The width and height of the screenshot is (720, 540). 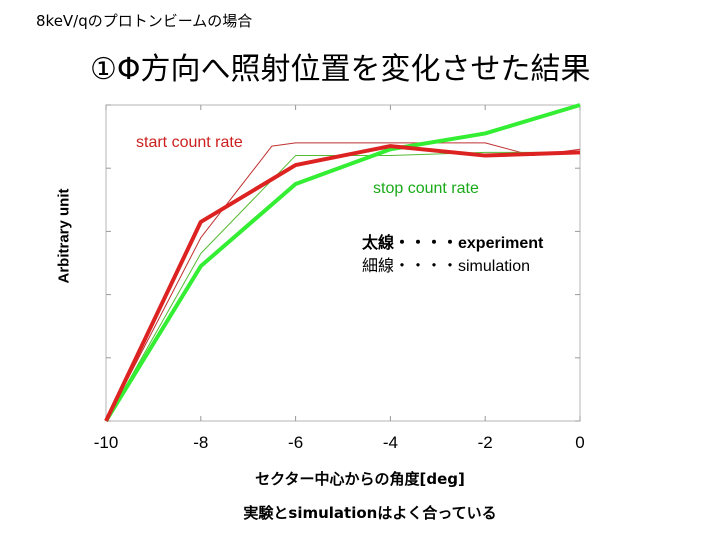 What do you see at coordinates (452, 255) in the screenshot?
I see `legend: 太線・・・・experiment 細線・・・・simulation` at bounding box center [452, 255].